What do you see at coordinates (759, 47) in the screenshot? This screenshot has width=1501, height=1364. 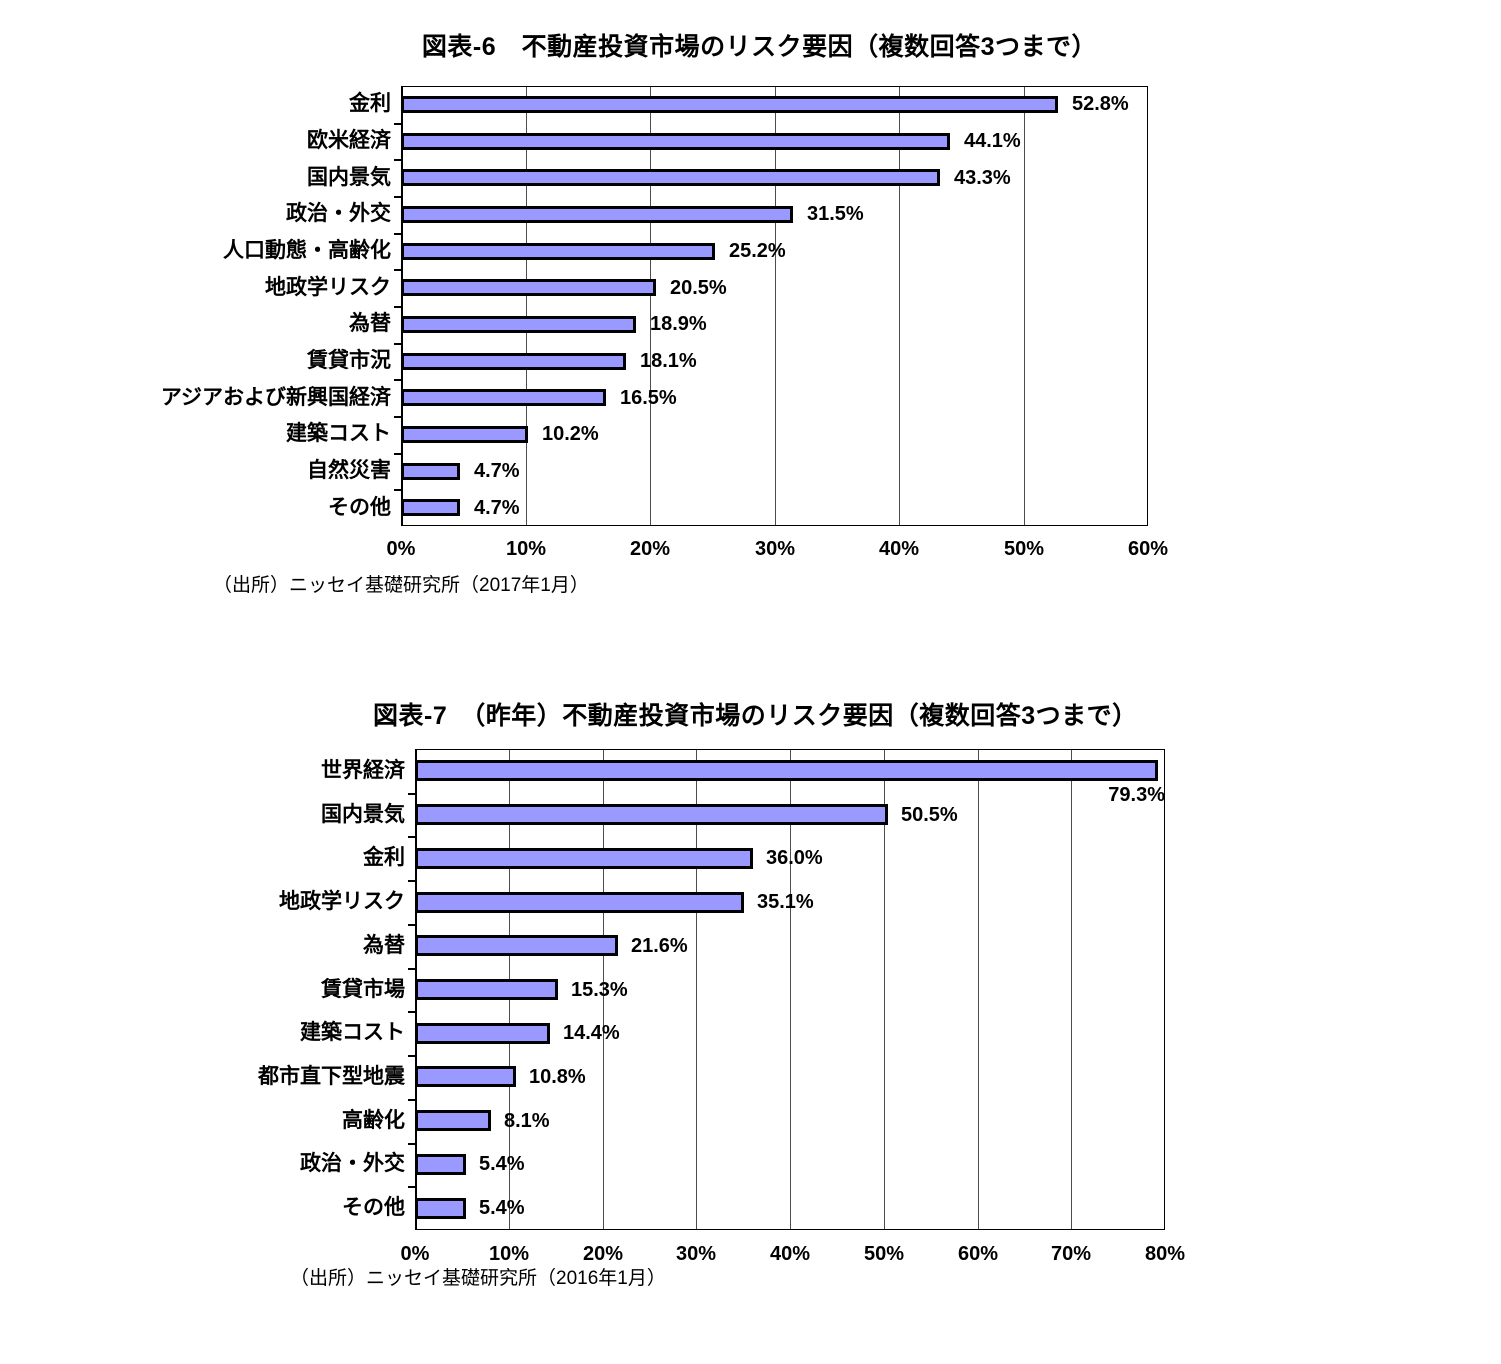 I see `chart-title-figure-6: 図表-6 不動産投資市場のリスク要因（複数回答3つまで）` at bounding box center [759, 47].